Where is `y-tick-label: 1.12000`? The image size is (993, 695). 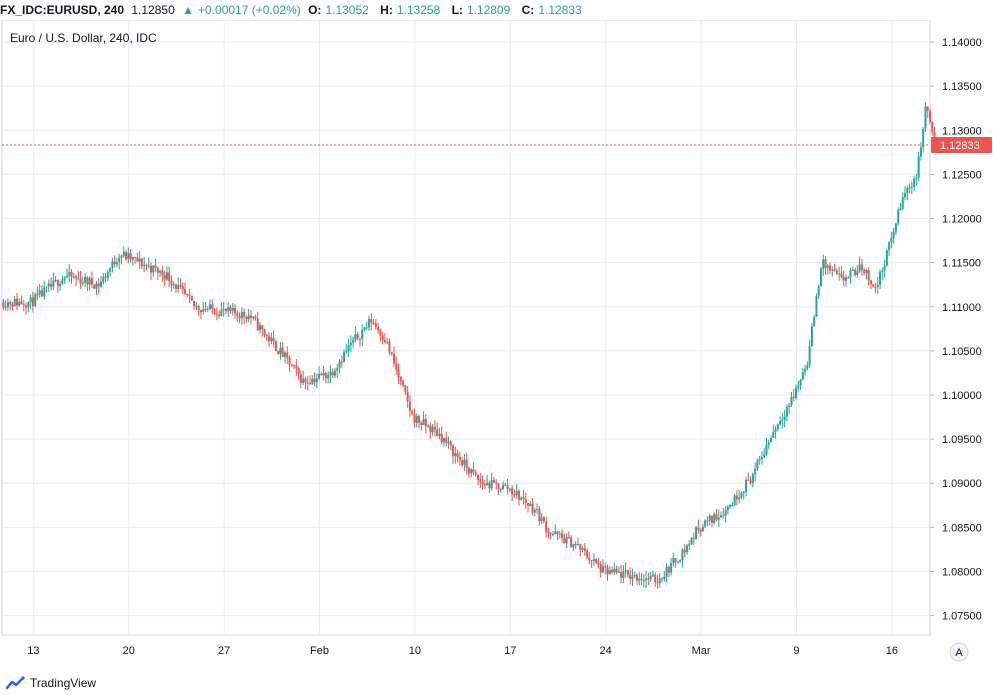 y-tick-label: 1.12000 is located at coordinates (962, 220).